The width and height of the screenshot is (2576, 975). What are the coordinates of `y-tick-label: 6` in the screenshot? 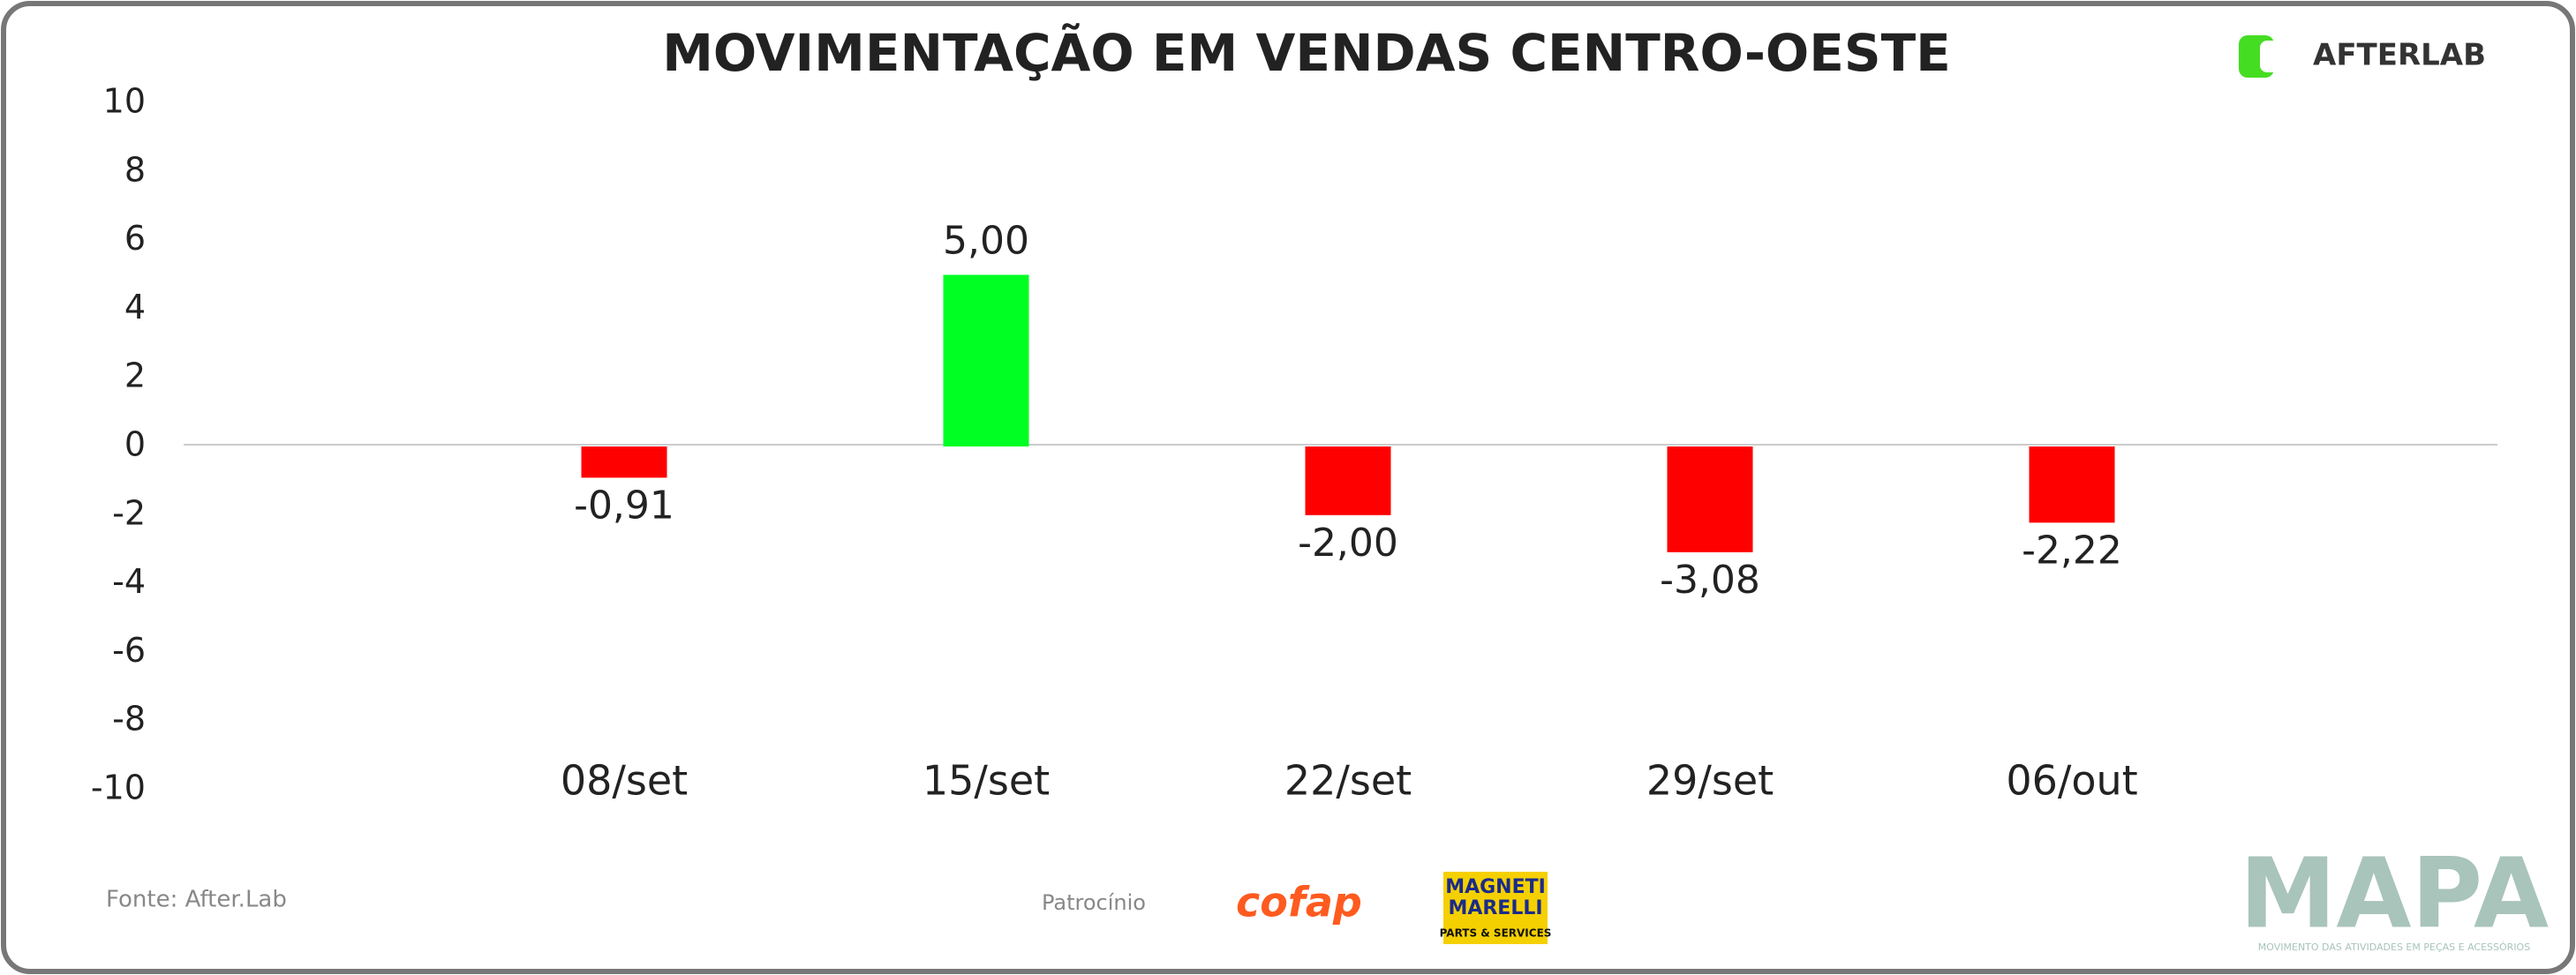 It's located at (135, 238).